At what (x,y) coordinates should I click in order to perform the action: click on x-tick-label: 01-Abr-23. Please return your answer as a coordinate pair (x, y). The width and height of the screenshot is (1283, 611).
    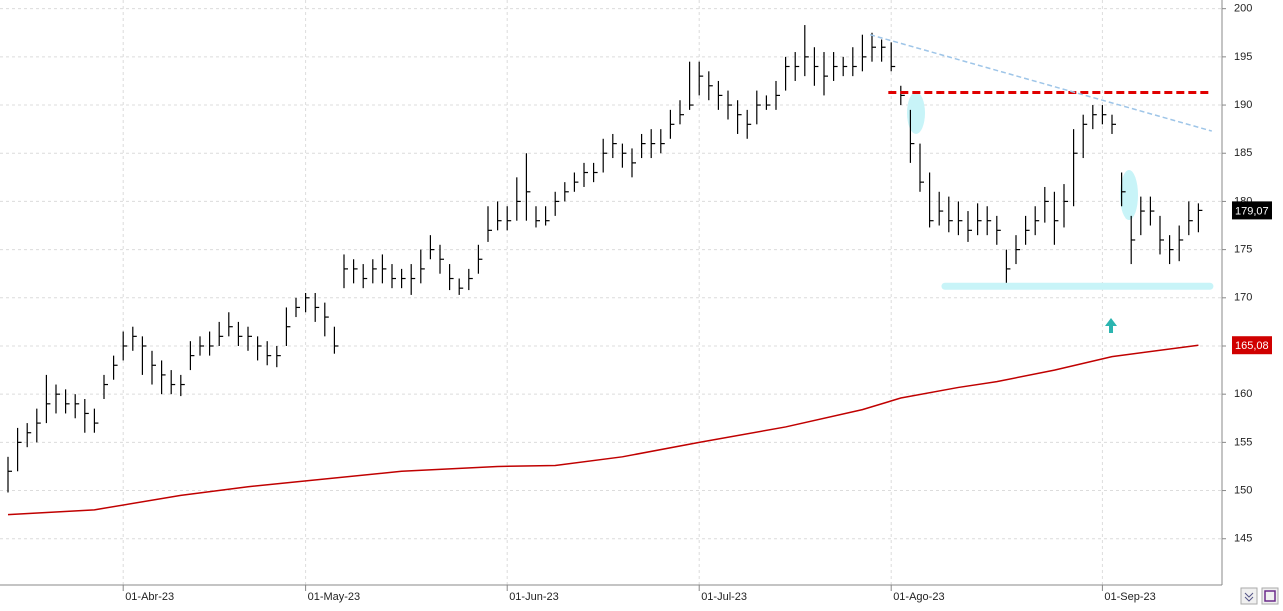
    Looking at the image, I should click on (149, 597).